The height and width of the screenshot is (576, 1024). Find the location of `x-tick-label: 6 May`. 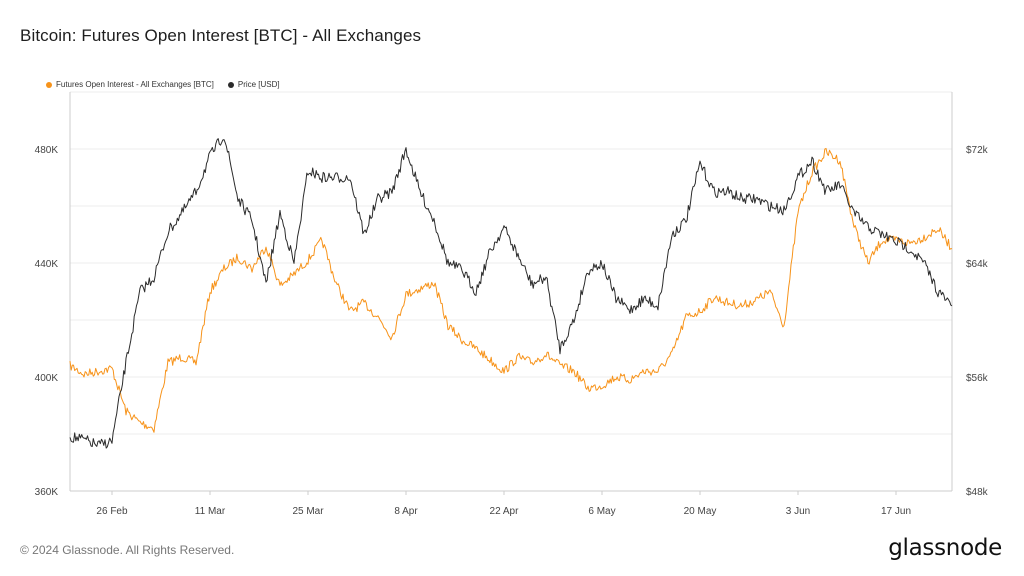

x-tick-label: 6 May is located at coordinates (601, 511).